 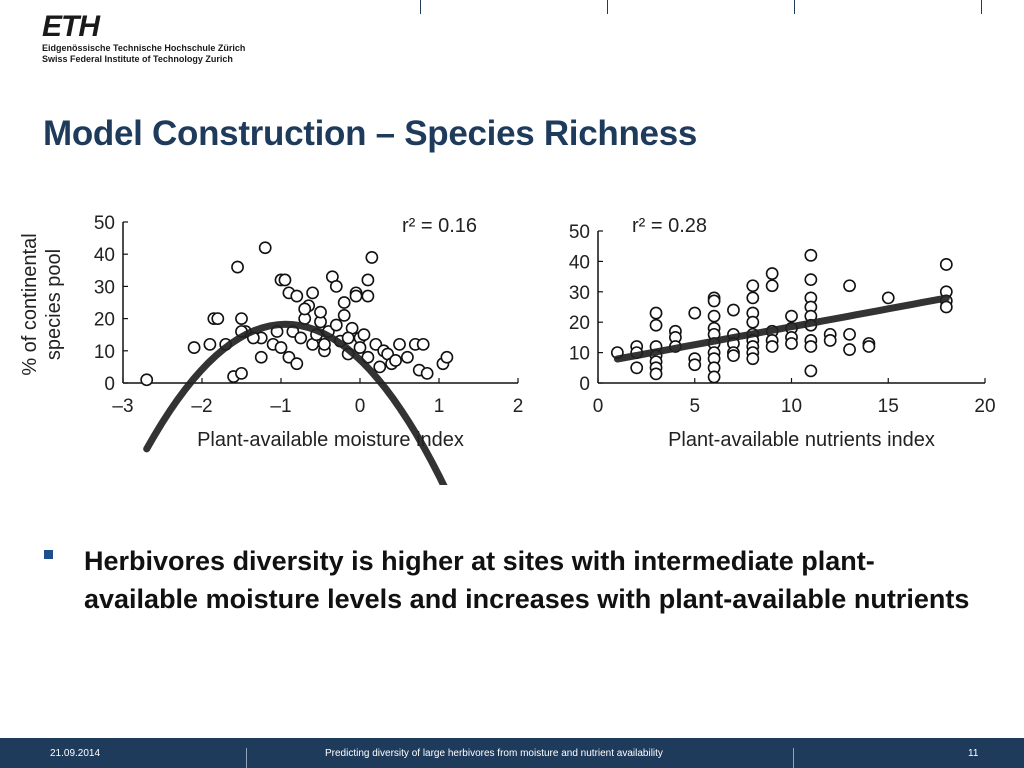 I want to click on r-squared-annotation: r² = 0.16, so click(x=439, y=226).